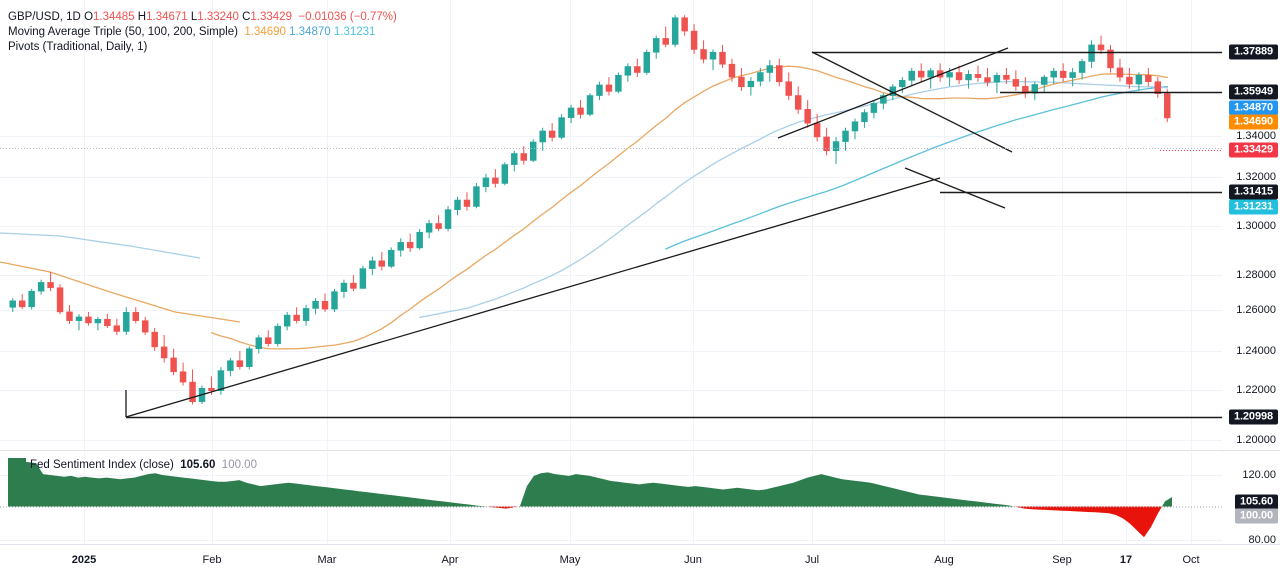 The image size is (1280, 579). What do you see at coordinates (570, 560) in the screenshot?
I see `time-tick-label: May` at bounding box center [570, 560].